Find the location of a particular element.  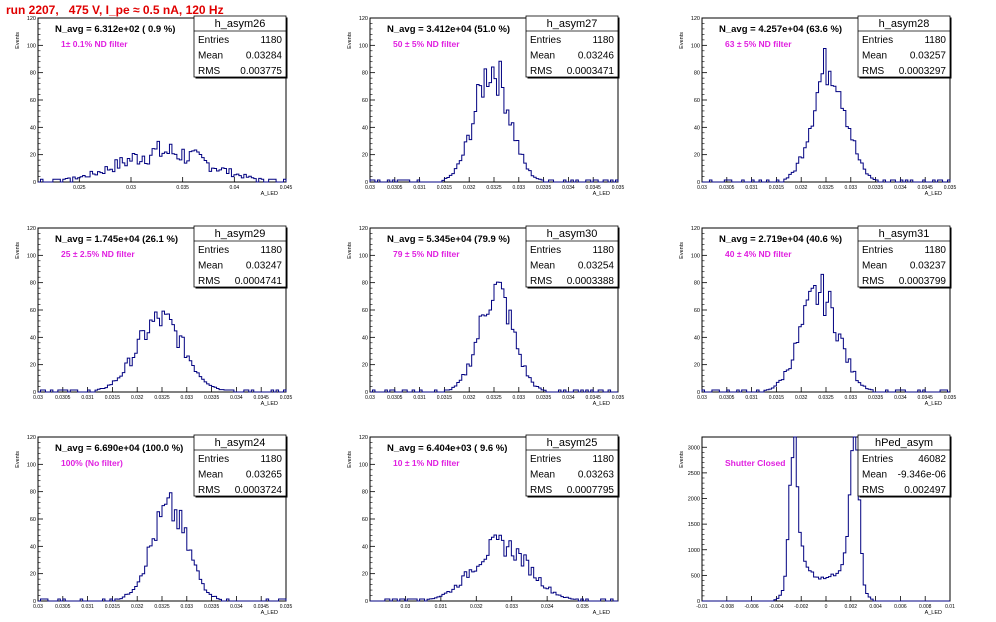

stats-value: -9.346e-06 is located at coordinates (922, 475).